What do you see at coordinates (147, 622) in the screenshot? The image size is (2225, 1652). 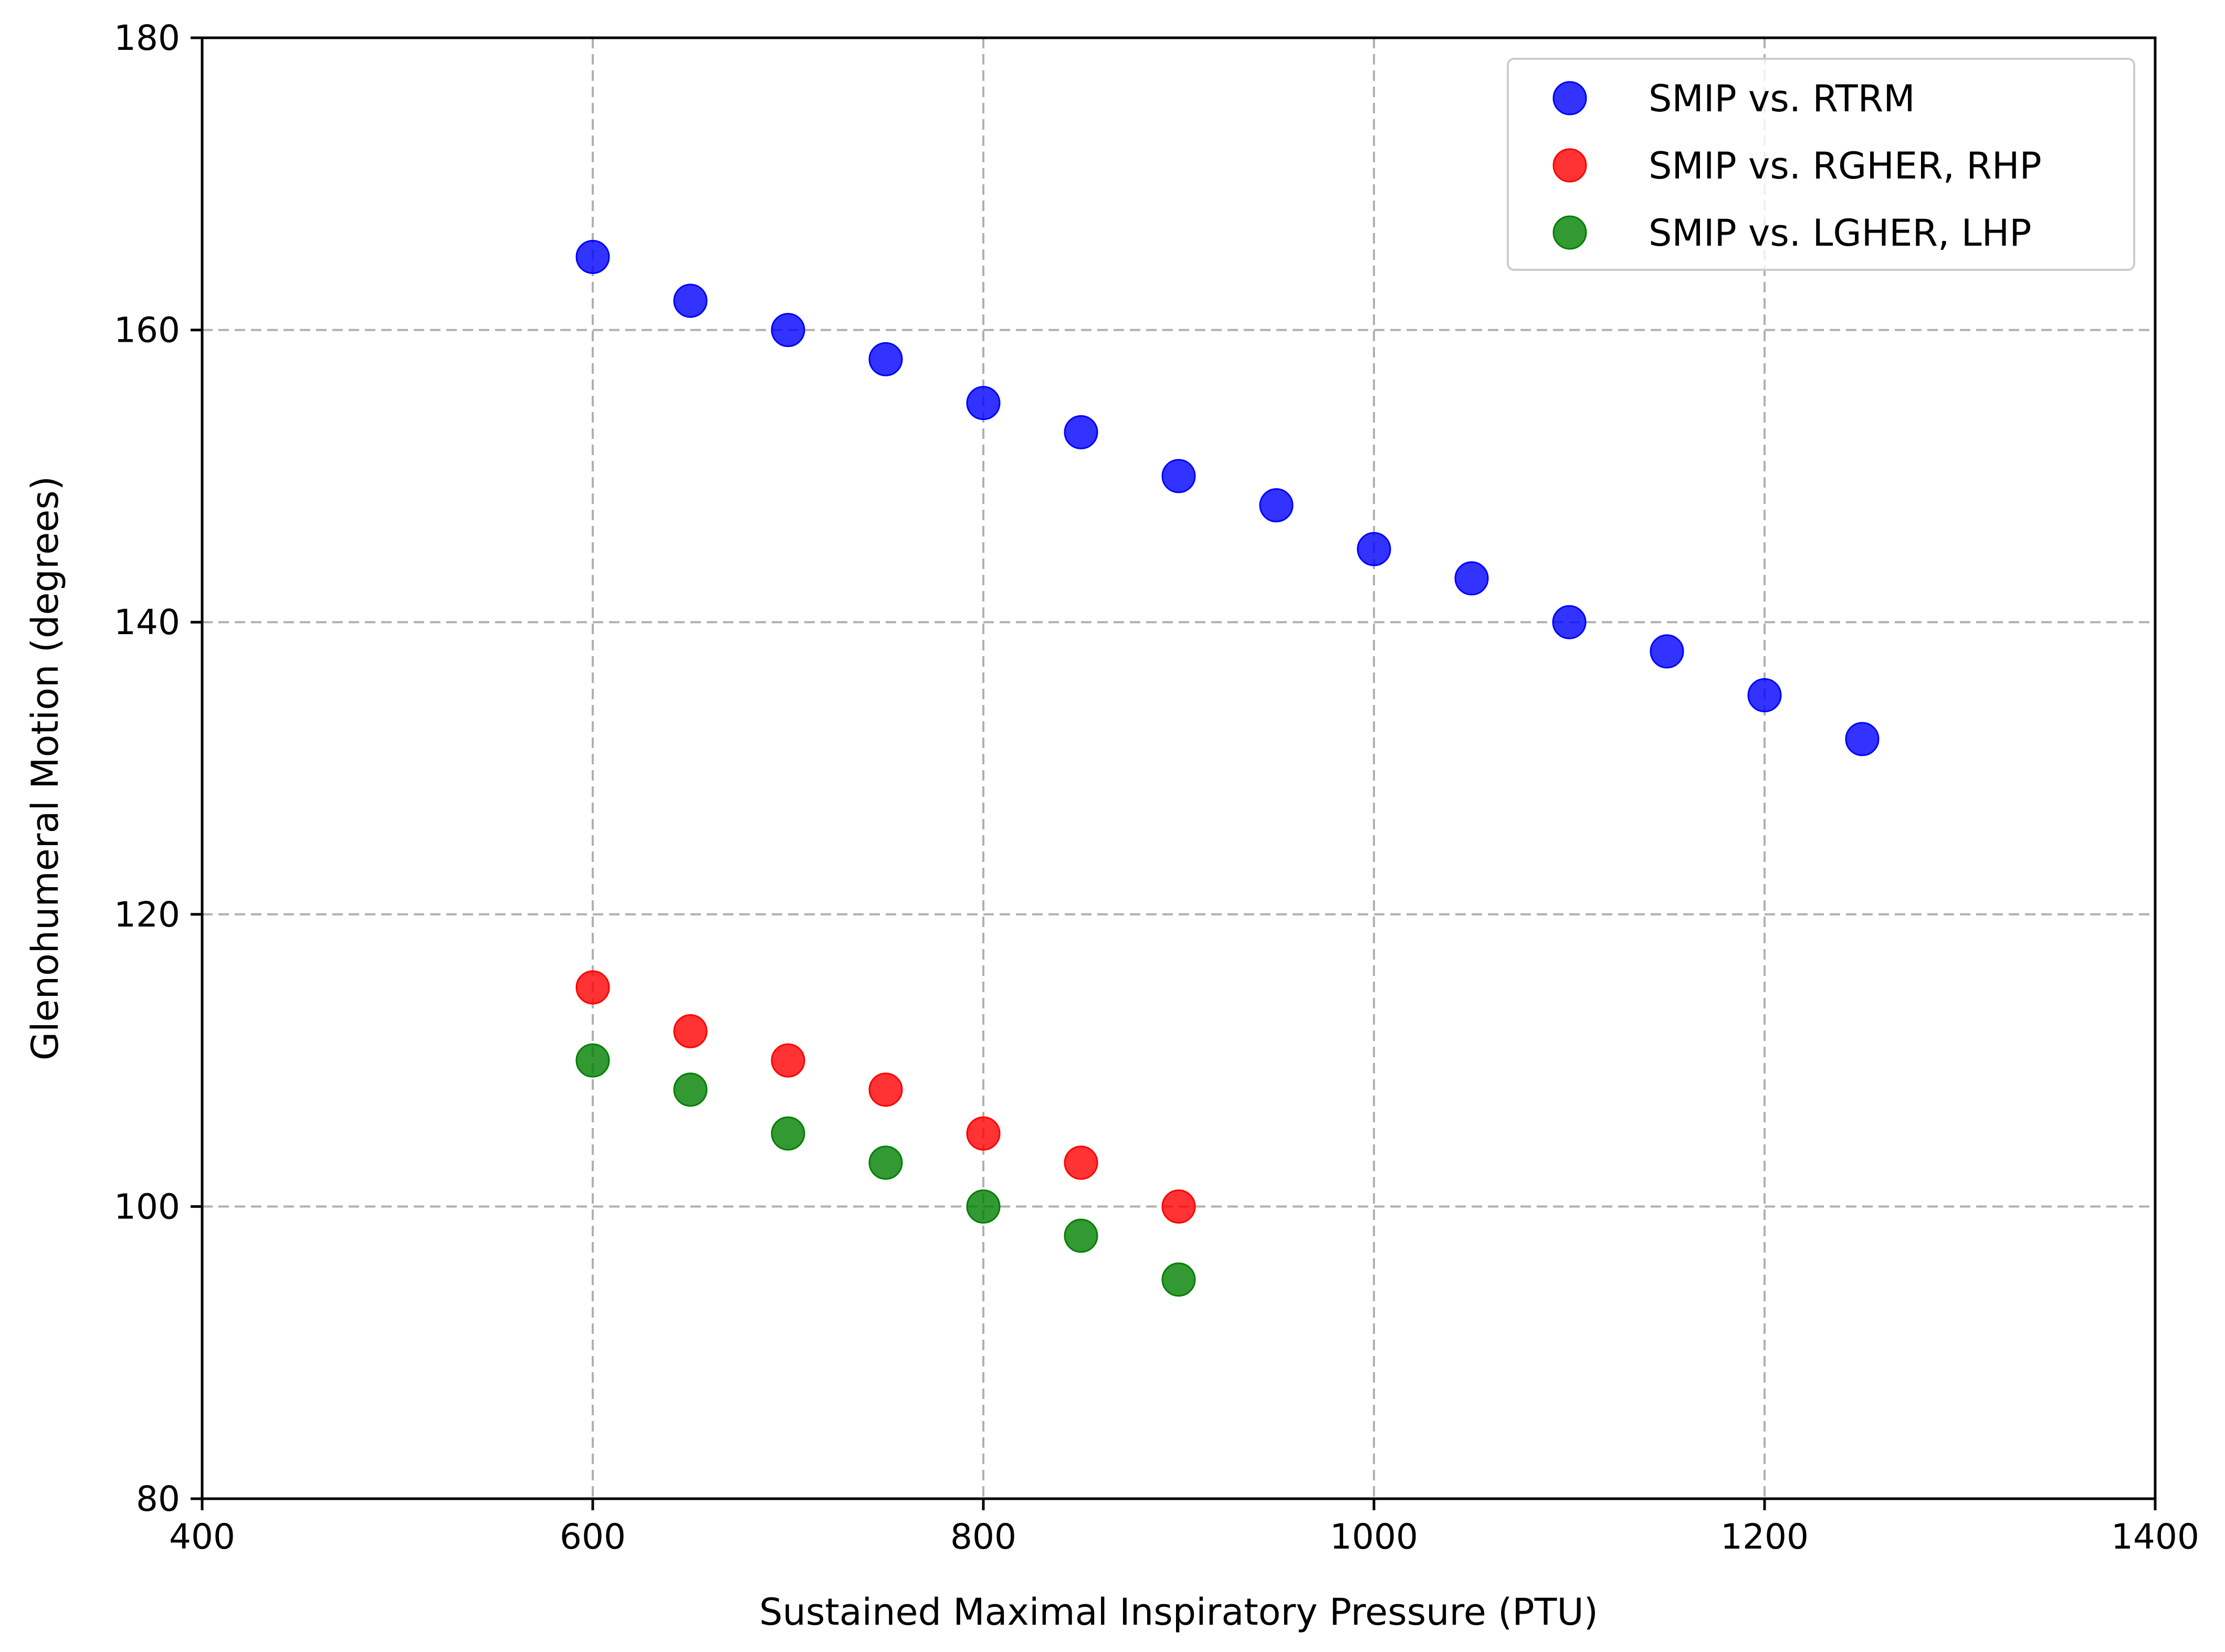 I see `y-tick-label: 140` at bounding box center [147, 622].